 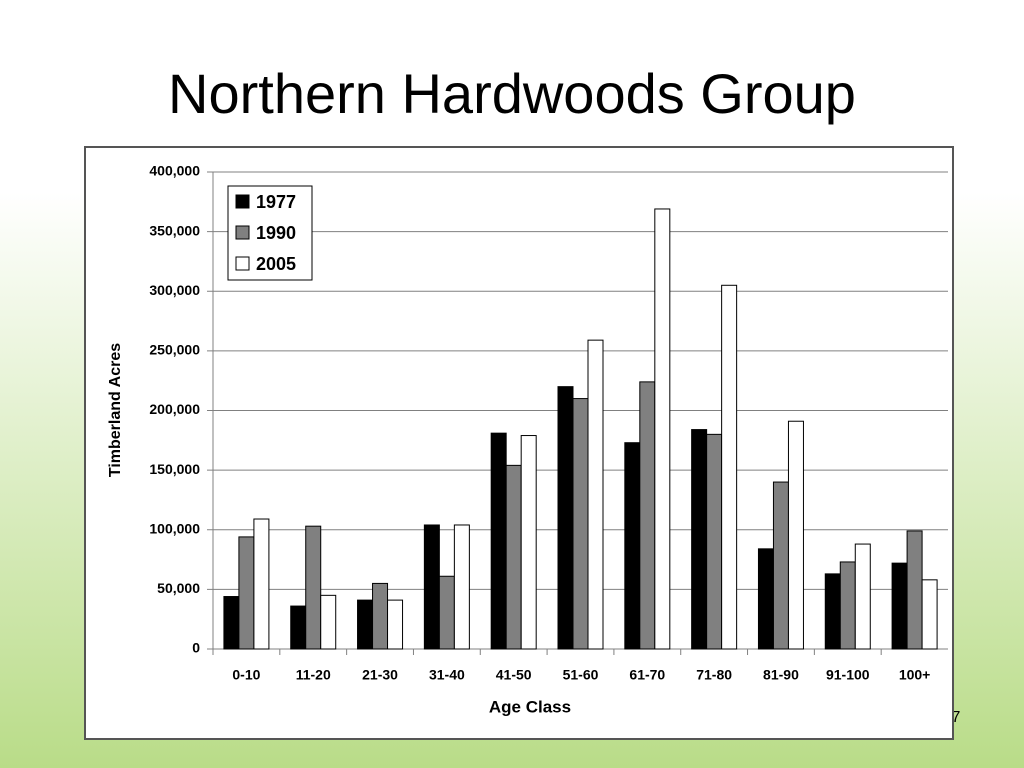 I want to click on legend-label: 1990, so click(x=276, y=233).